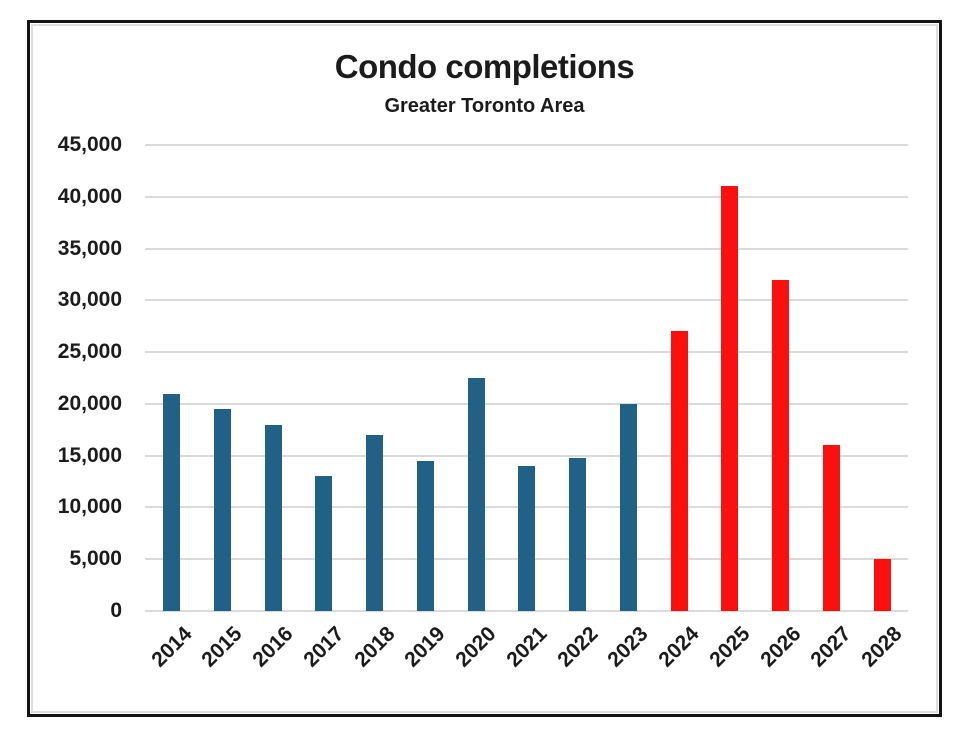 The image size is (978, 744). Describe the element at coordinates (171, 502) in the screenshot. I see `bar-2014` at that location.